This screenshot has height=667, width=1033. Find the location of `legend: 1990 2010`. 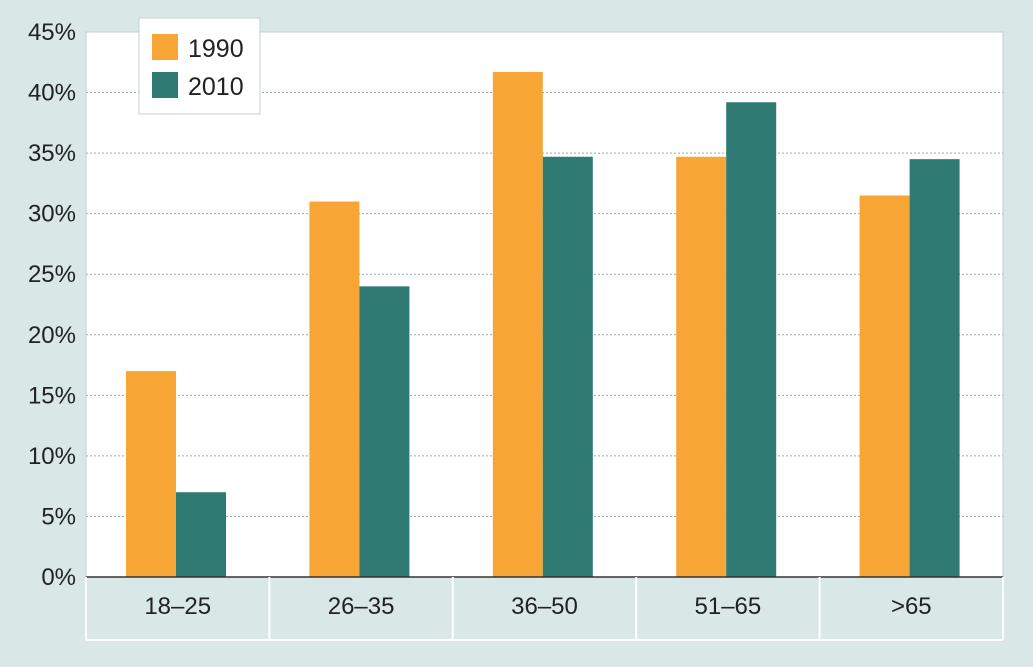

legend: 1990 2010 is located at coordinates (199, 66).